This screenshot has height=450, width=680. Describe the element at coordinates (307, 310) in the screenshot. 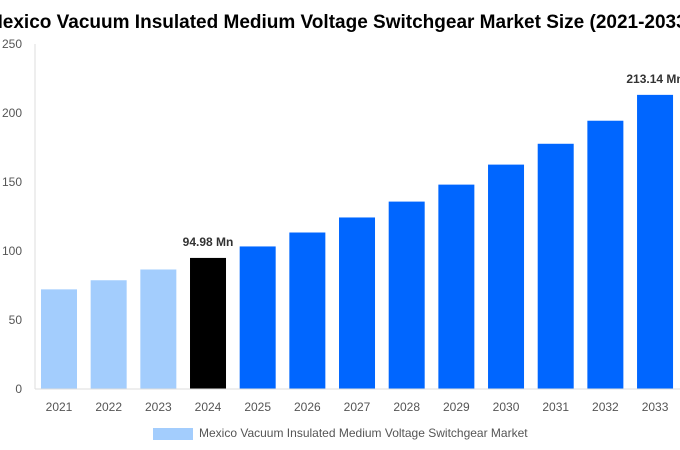

I see `bar-2026` at that location.